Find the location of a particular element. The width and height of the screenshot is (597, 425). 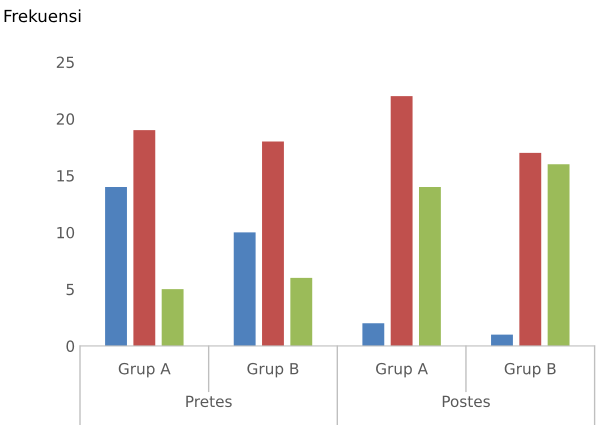

text: Pretes is located at coordinates (209, 402).